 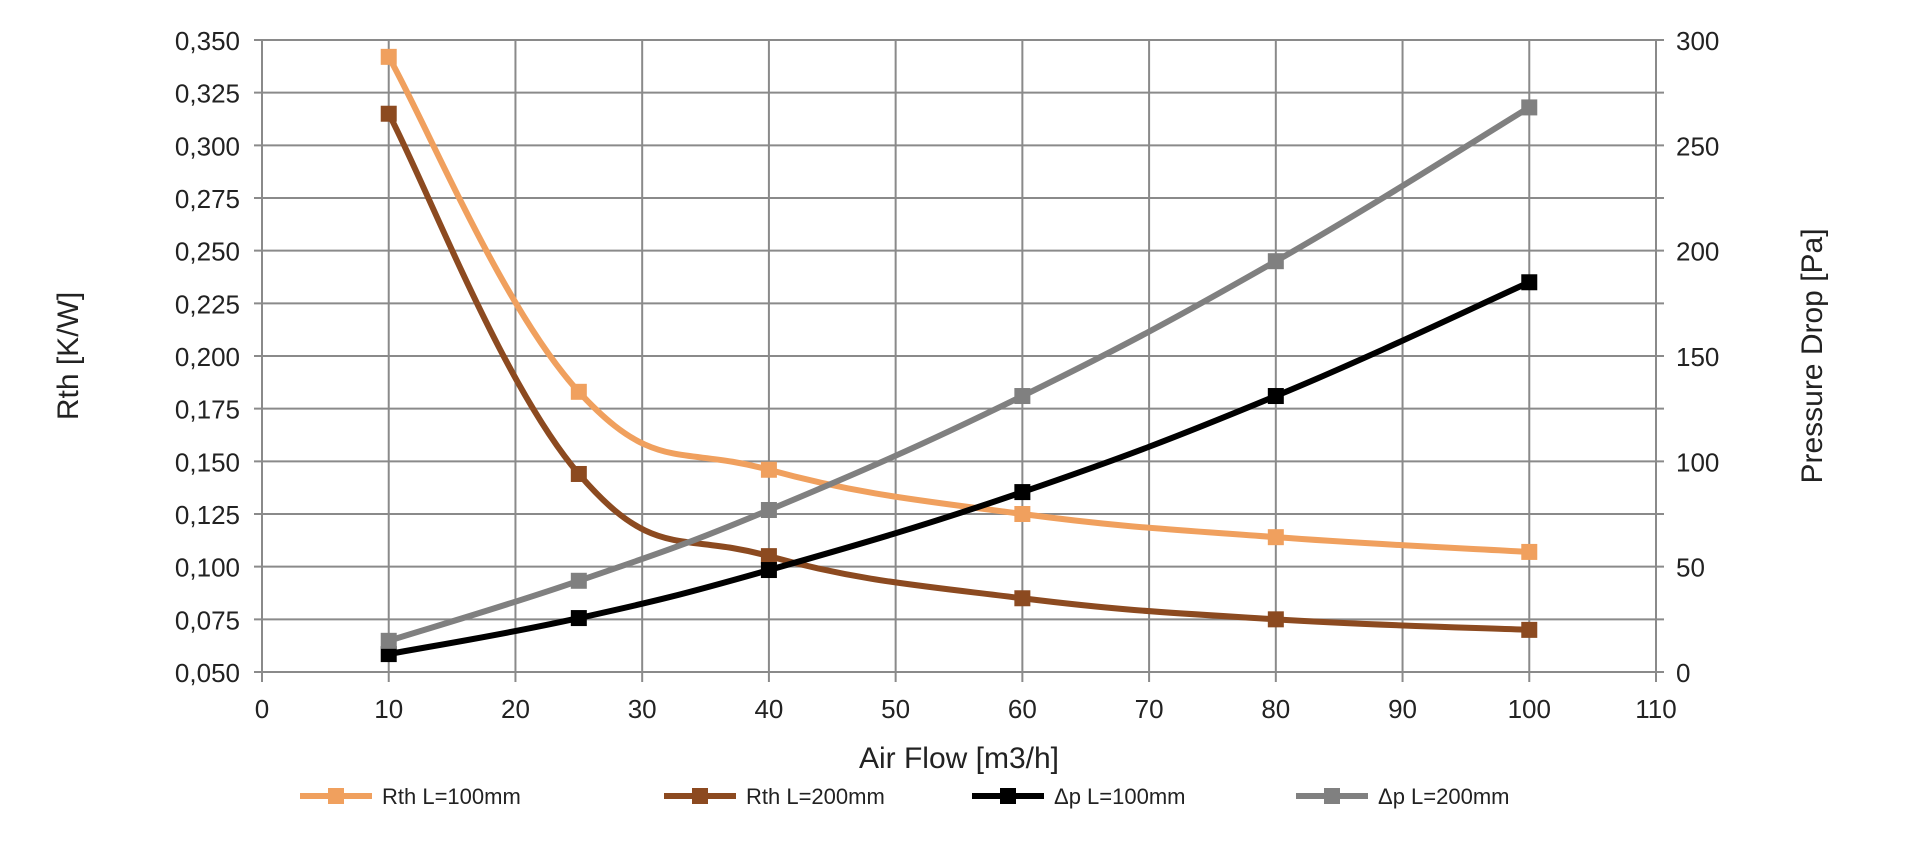 What do you see at coordinates (1119, 796) in the screenshot?
I see `legend-label: Δp L=100mm` at bounding box center [1119, 796].